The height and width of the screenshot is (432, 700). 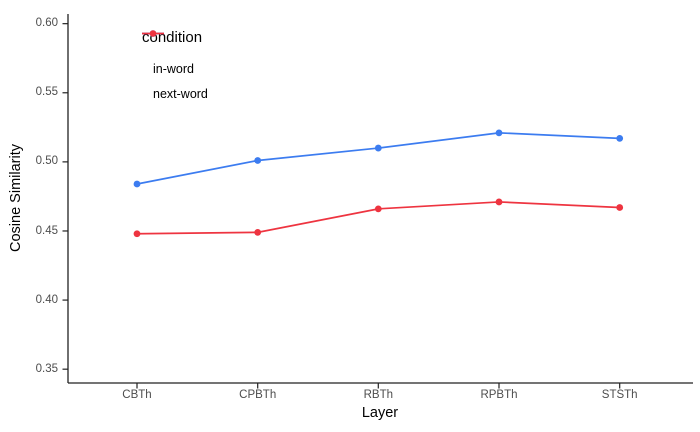 What do you see at coordinates (46, 161) in the screenshot?
I see `y-tick-label: 0.50` at bounding box center [46, 161].